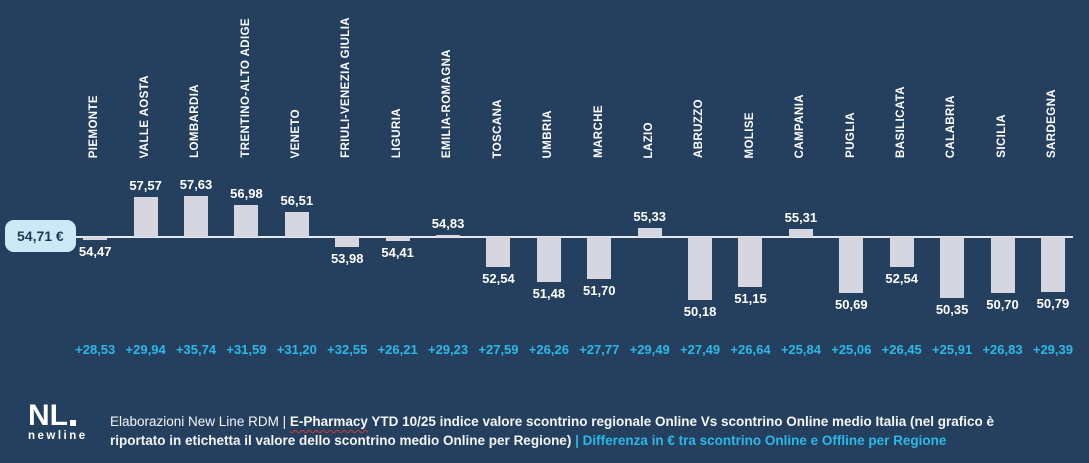 Image resolution: width=1089 pixels, height=463 pixels. Describe the element at coordinates (1002, 305) in the screenshot. I see `value-label: 50,70` at that location.